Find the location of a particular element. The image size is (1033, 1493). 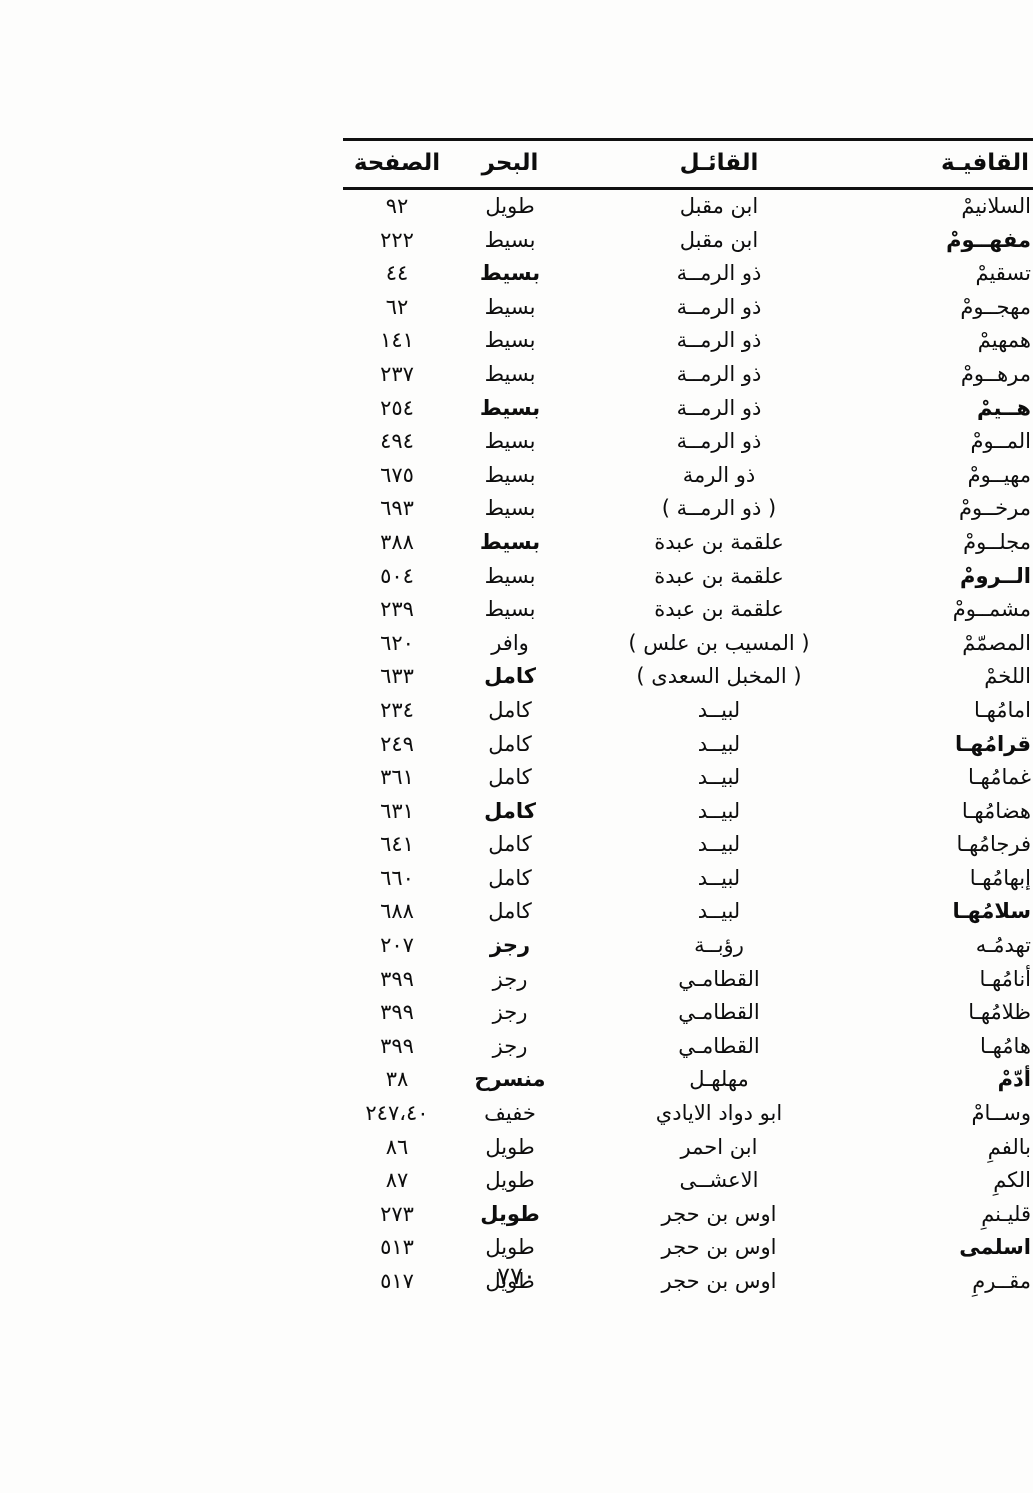

table-row: مقــرمِ اوس بن حجر طويل ٥١٧ is located at coordinates (688, 1282).